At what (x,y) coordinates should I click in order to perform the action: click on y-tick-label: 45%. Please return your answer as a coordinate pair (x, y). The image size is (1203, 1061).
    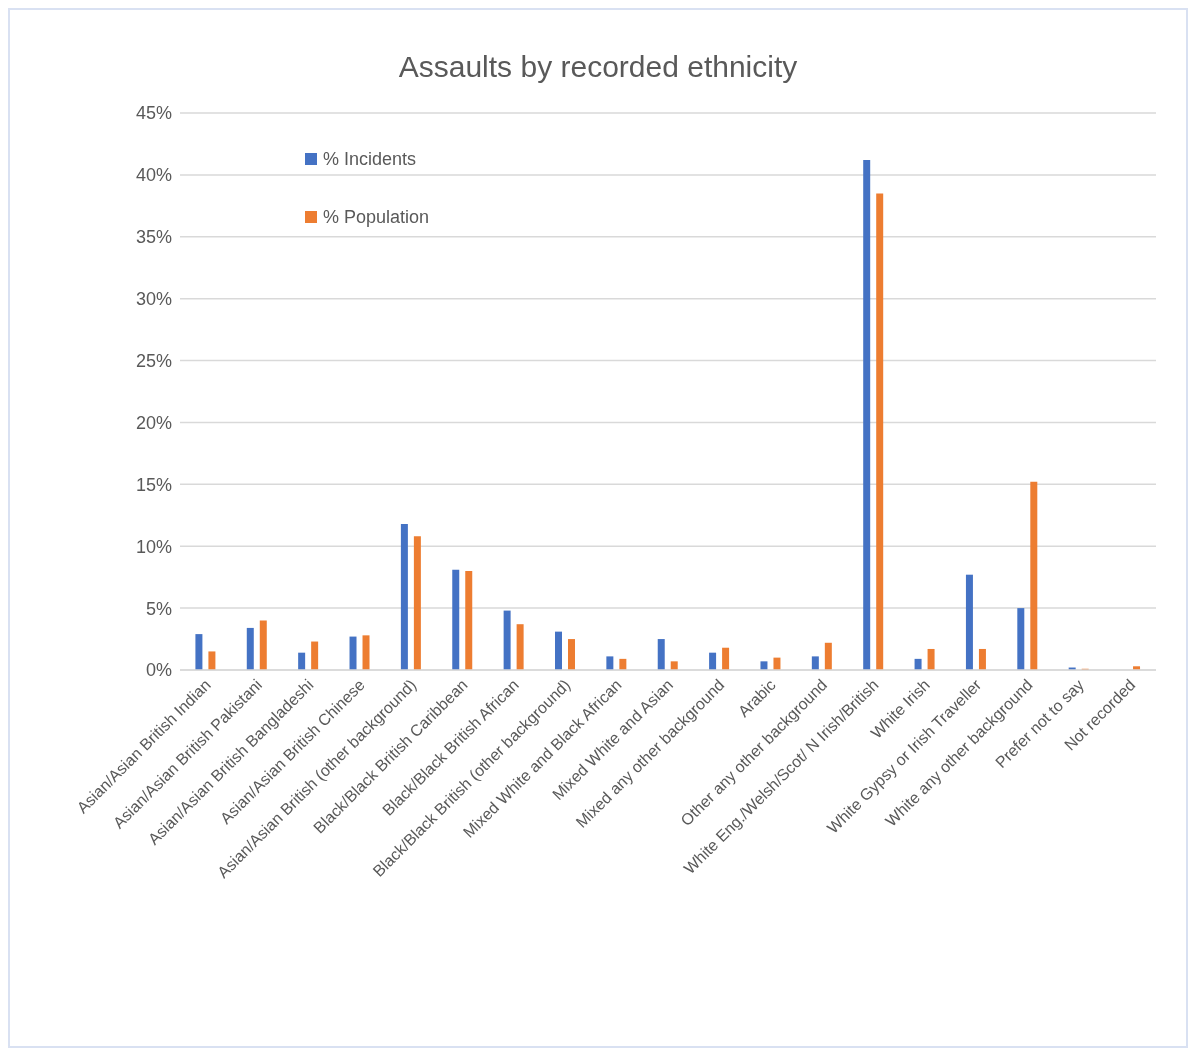
    Looking at the image, I should click on (153, 113).